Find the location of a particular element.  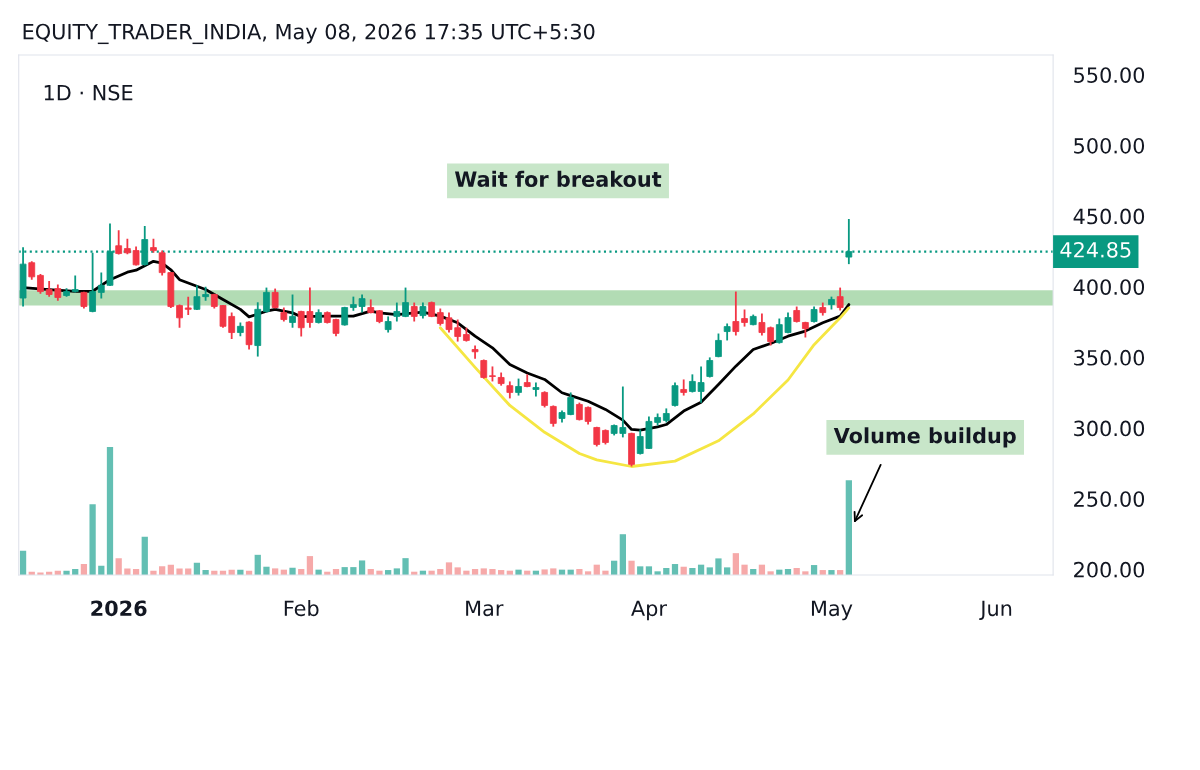

y-tick-label: 550.00 is located at coordinates (1109, 75).